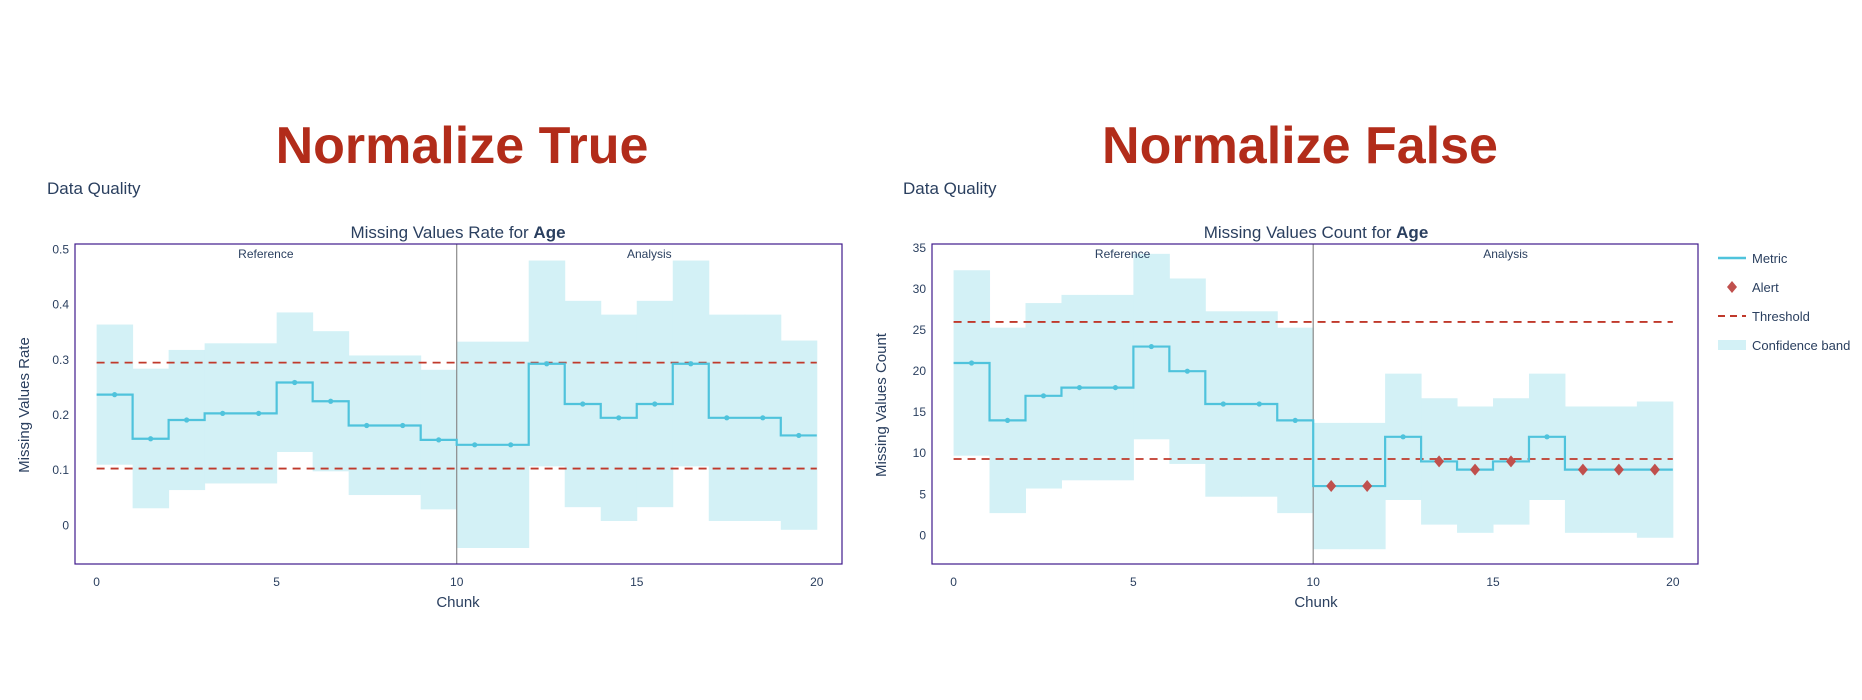 The width and height of the screenshot is (1862, 700). Describe the element at coordinates (462, 146) in the screenshot. I see `panel-heading: Normalize True` at that location.